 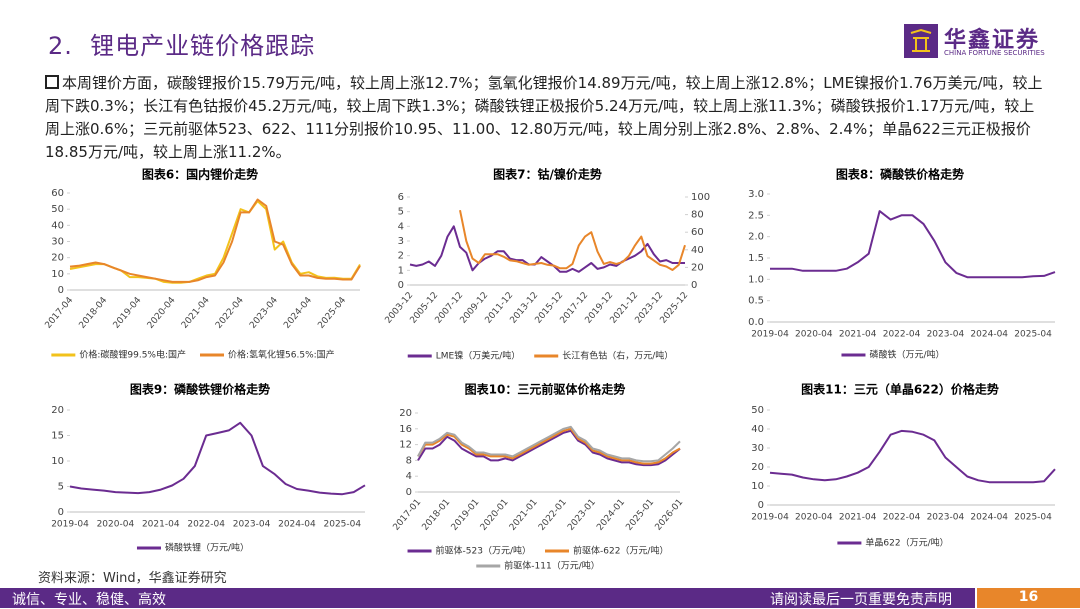 What do you see at coordinates (401, 270) in the screenshot?
I see `y-tick-label: 1` at bounding box center [401, 270].